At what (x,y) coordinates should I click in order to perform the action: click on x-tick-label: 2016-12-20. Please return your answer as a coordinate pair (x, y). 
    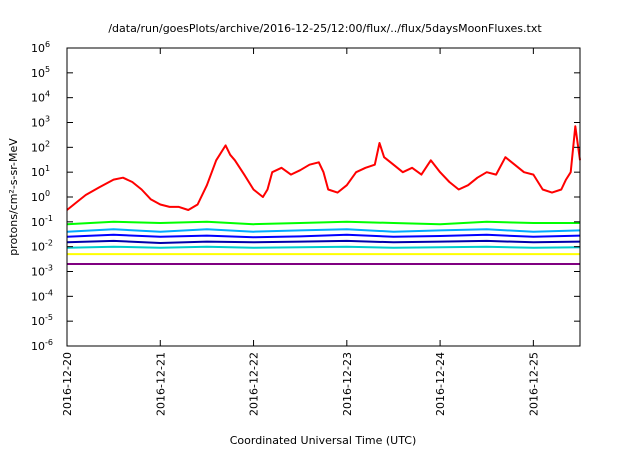
    Looking at the image, I should click on (67, 384).